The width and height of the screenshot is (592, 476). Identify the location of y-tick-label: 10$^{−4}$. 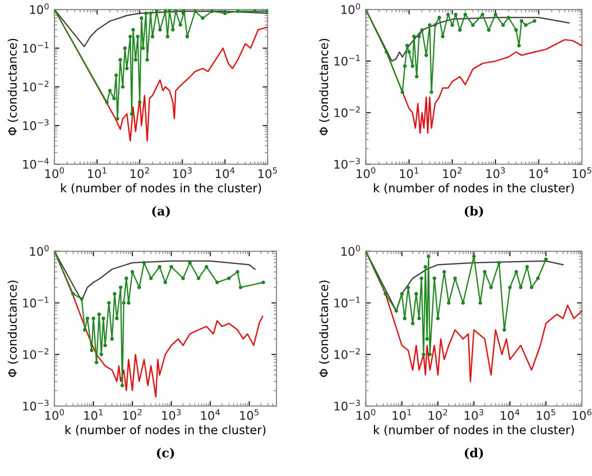
(36, 163).